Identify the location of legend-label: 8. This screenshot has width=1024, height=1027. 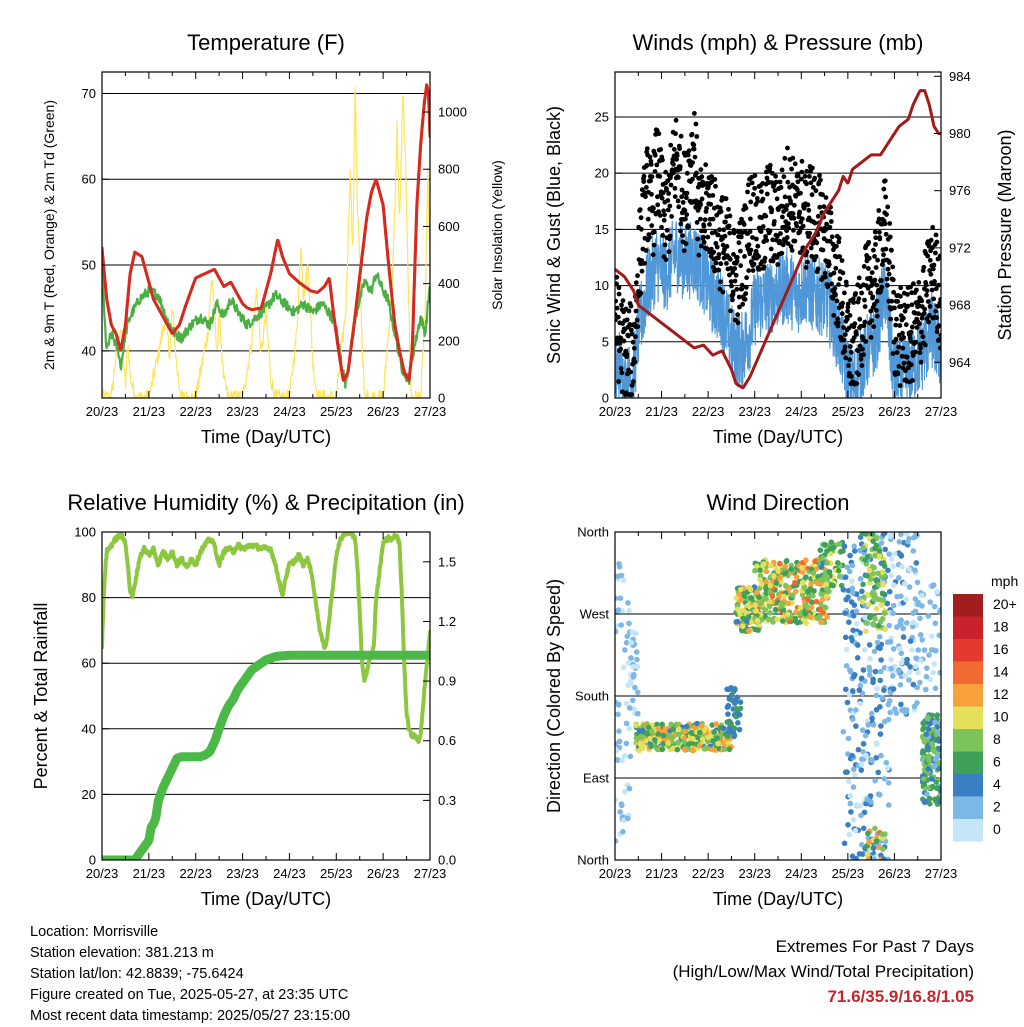
(997, 739).